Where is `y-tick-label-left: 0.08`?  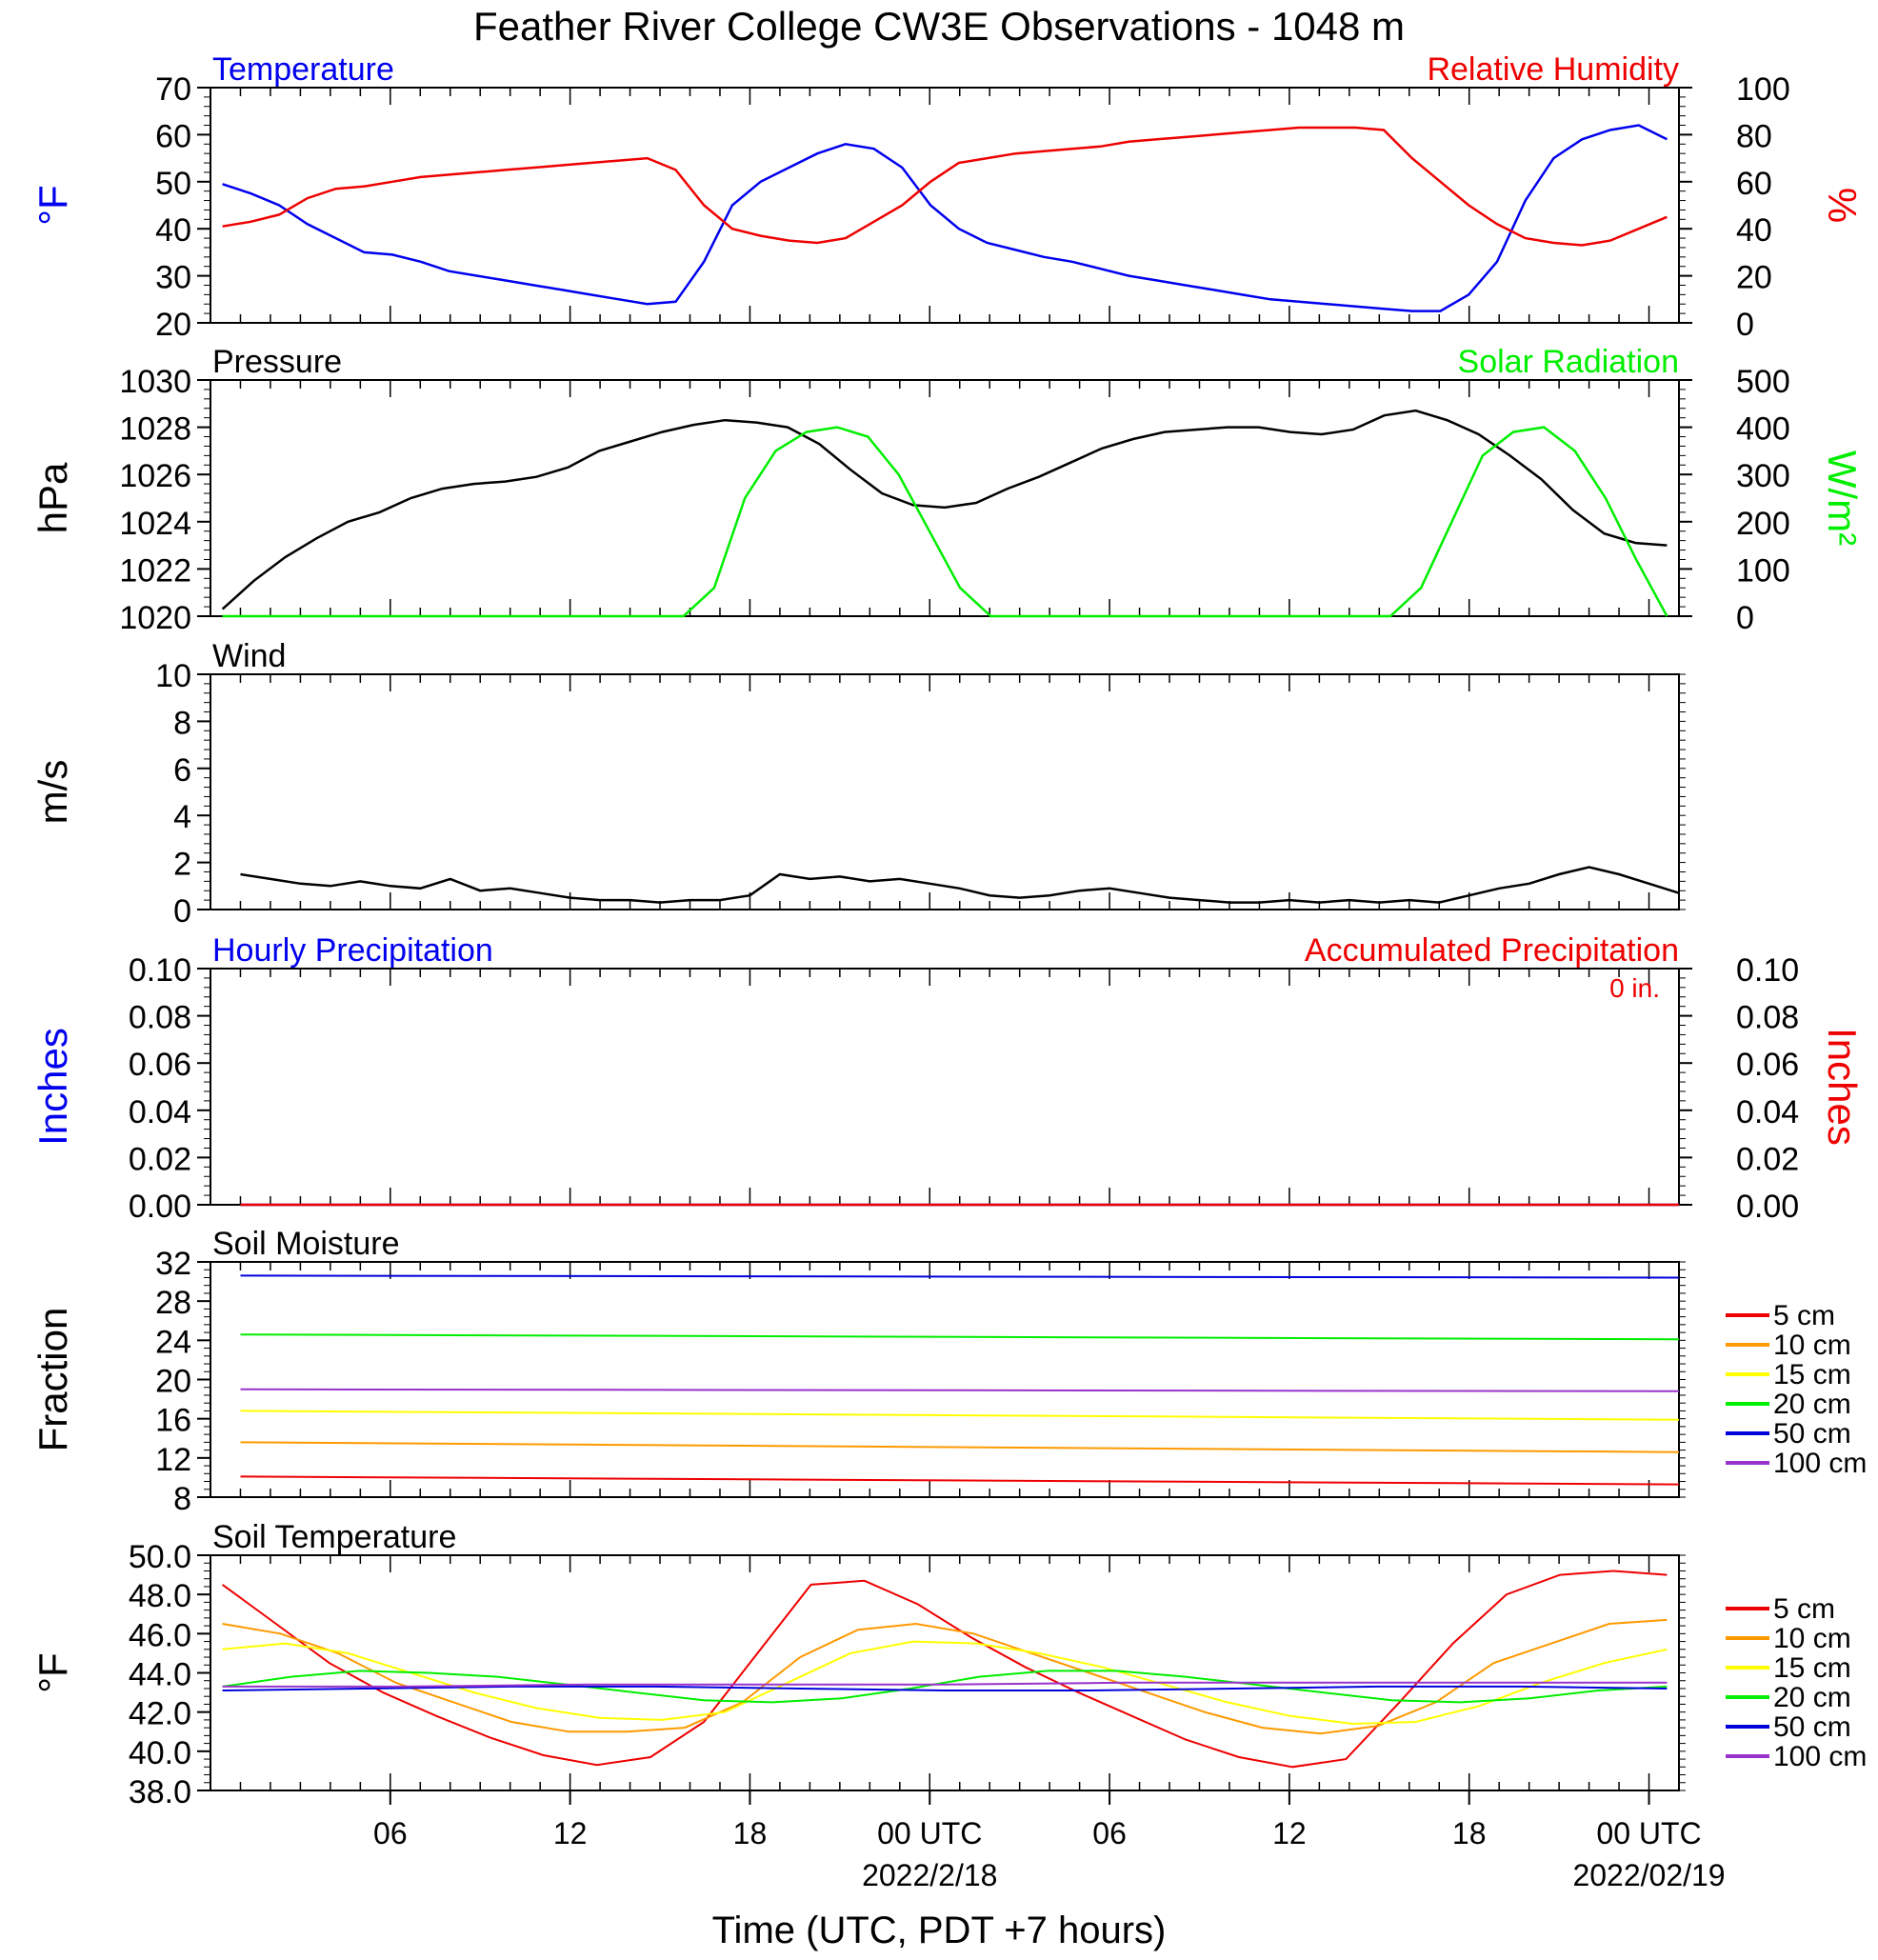 y-tick-label-left: 0.08 is located at coordinates (160, 1018).